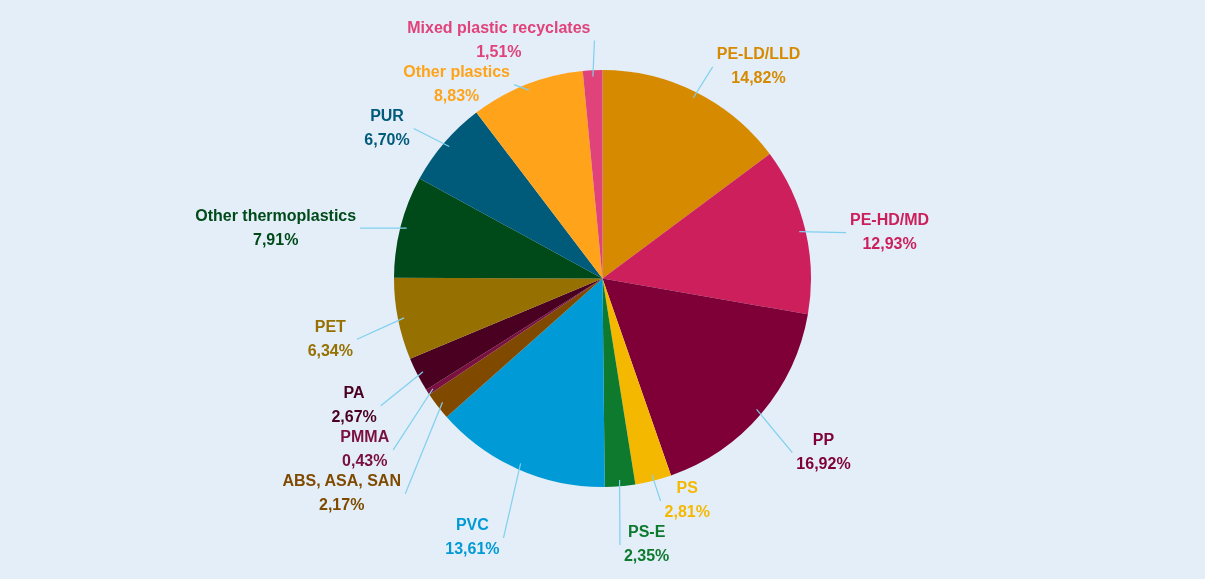 This screenshot has width=1205, height=579. Describe the element at coordinates (889, 220) in the screenshot. I see `slice-label: PE-HD/MD` at that location.